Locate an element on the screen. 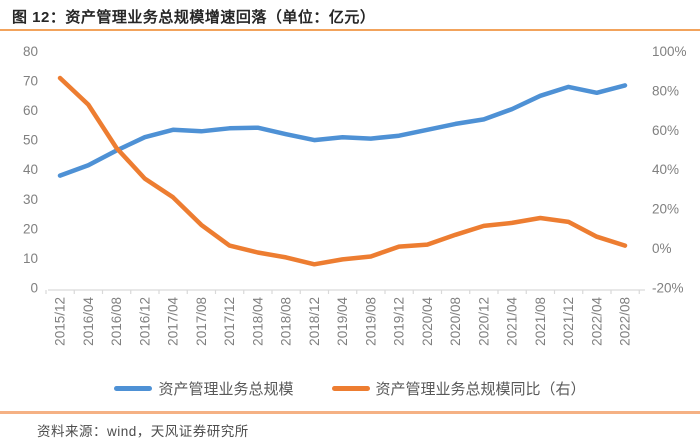 This screenshot has width=700, height=448. figure-title: 图 12：资产管理业务总规模增速回落（单位：亿元） is located at coordinates (194, 17).